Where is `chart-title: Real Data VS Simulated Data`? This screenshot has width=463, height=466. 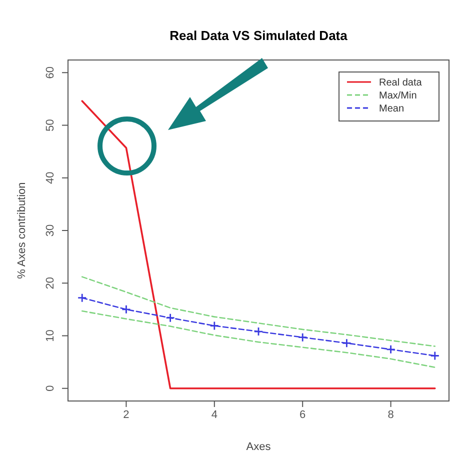 chart-title: Real Data VS Simulated Data is located at coordinates (259, 35).